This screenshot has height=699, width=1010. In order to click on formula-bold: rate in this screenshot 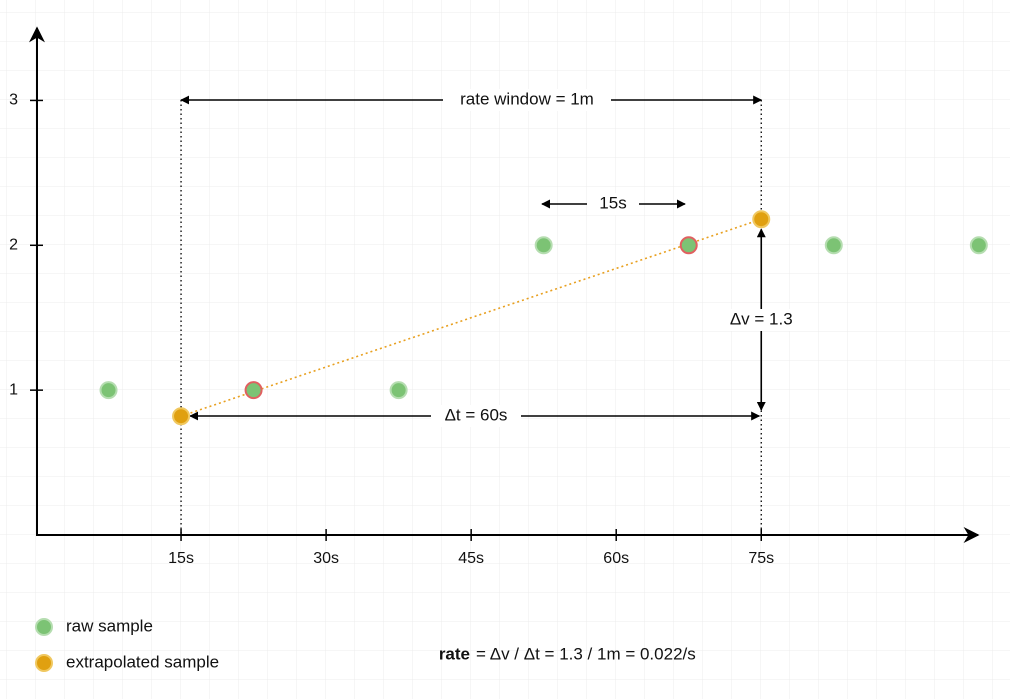, I will do `click(454, 653)`.